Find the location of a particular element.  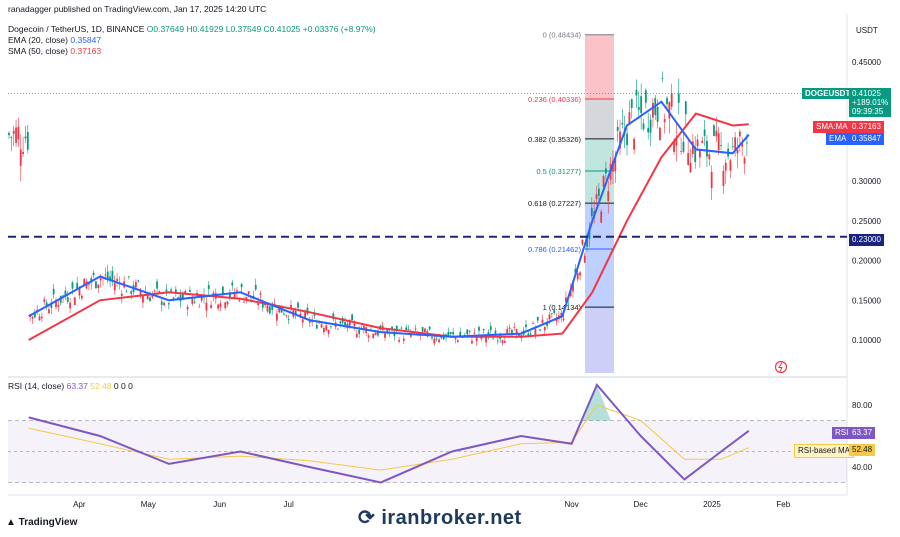

rsi-ma-value: 52.48 is located at coordinates (101, 386).